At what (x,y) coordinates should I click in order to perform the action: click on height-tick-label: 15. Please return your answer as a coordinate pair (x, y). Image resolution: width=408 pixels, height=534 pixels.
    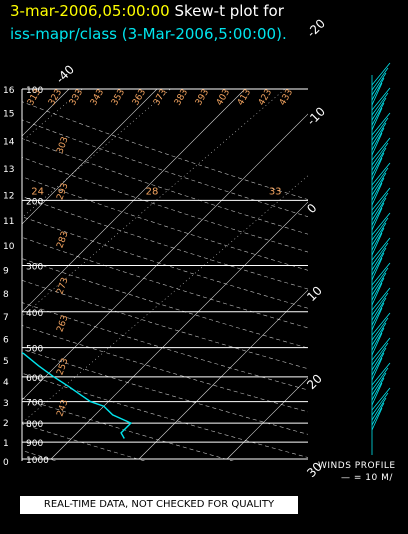
    Looking at the image, I should click on (8, 114).